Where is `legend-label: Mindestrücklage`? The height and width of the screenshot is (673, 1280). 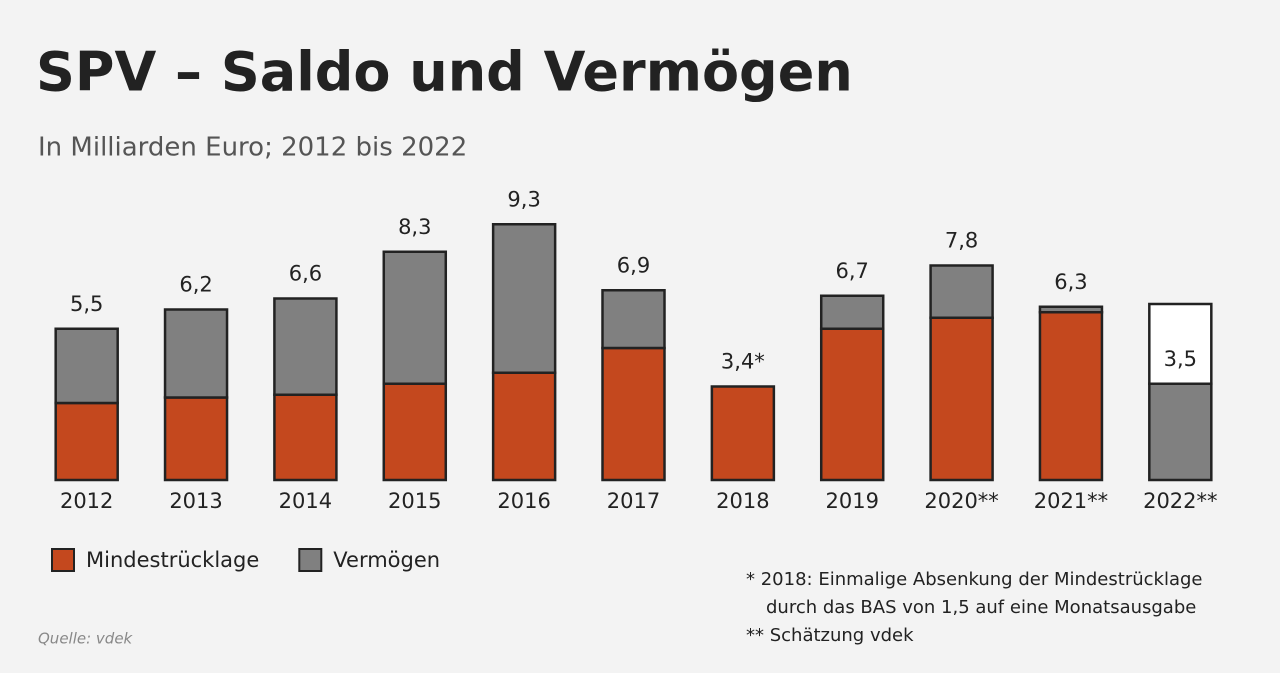
legend-label: Mindestrücklage is located at coordinates (172, 560).